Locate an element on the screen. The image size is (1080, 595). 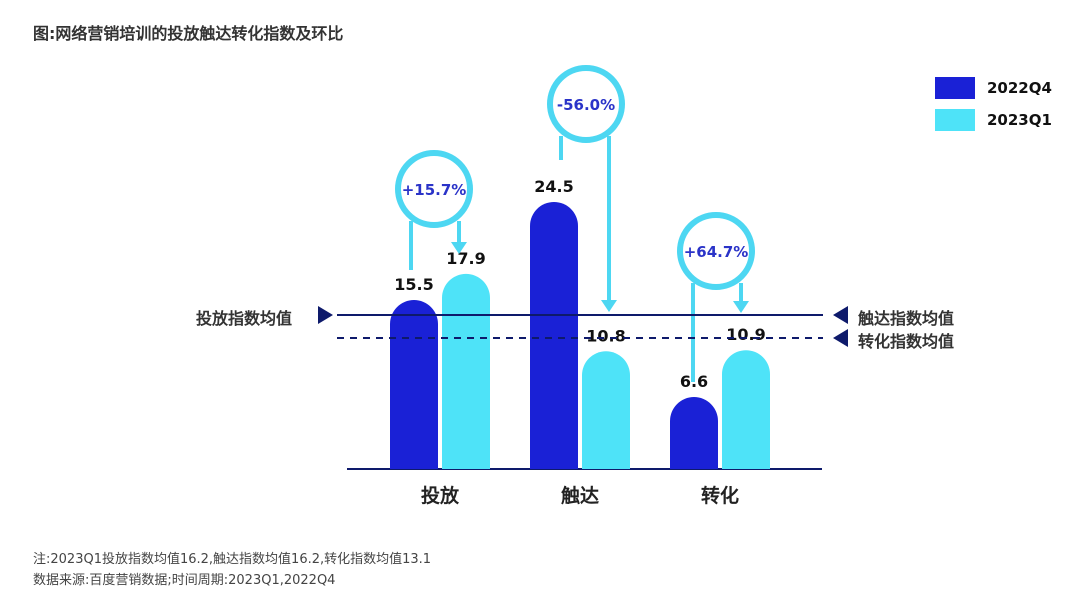
bar-2022q4-zhuanhua is located at coordinates (694, 433).